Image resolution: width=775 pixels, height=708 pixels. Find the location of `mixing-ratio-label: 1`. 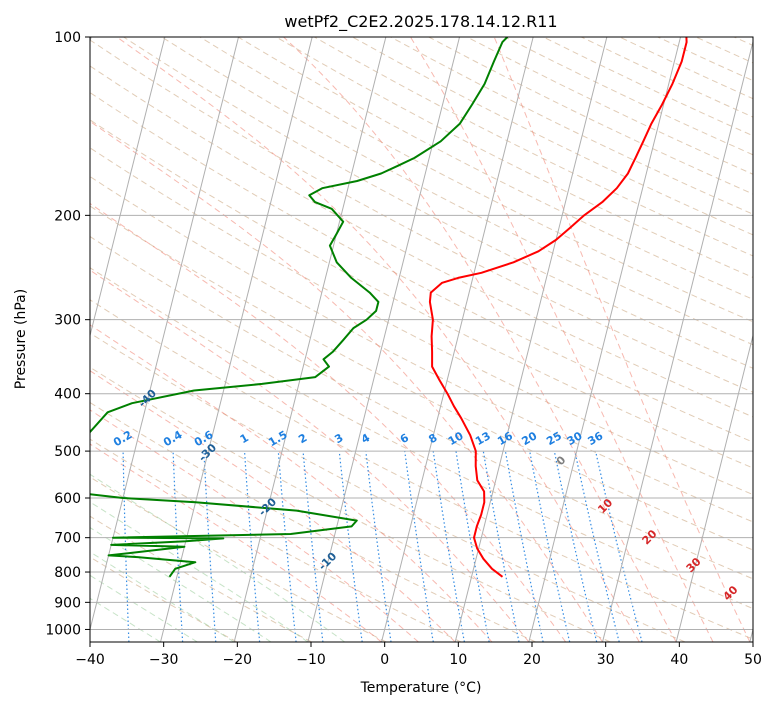

mixing-ratio-label: 1 is located at coordinates (244, 438).